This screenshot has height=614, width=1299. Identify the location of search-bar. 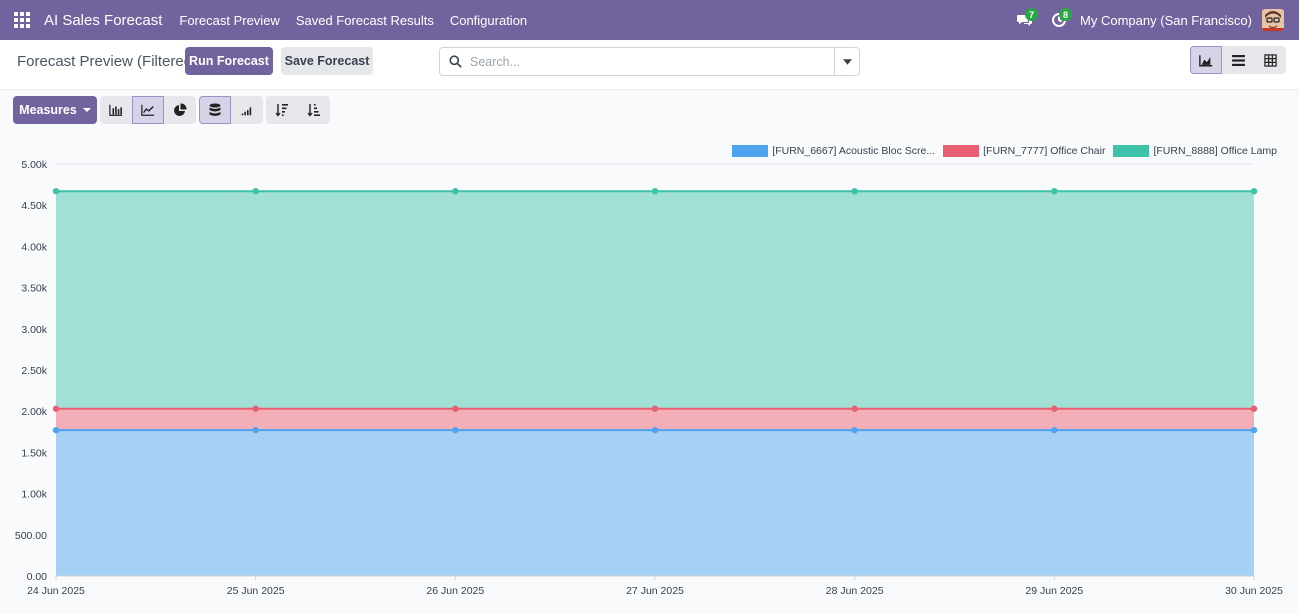
(649, 61).